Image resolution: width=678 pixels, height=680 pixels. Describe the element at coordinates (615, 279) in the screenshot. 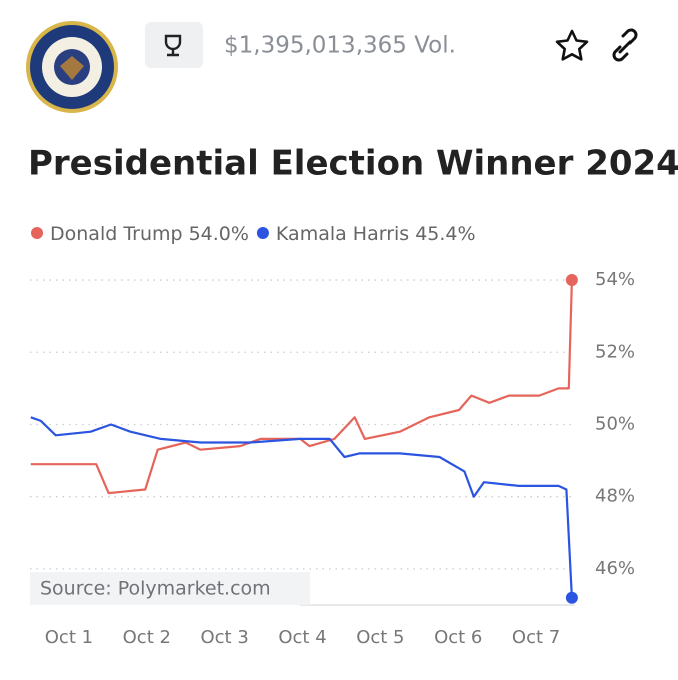

I see `y-tick-label: 54%` at that location.